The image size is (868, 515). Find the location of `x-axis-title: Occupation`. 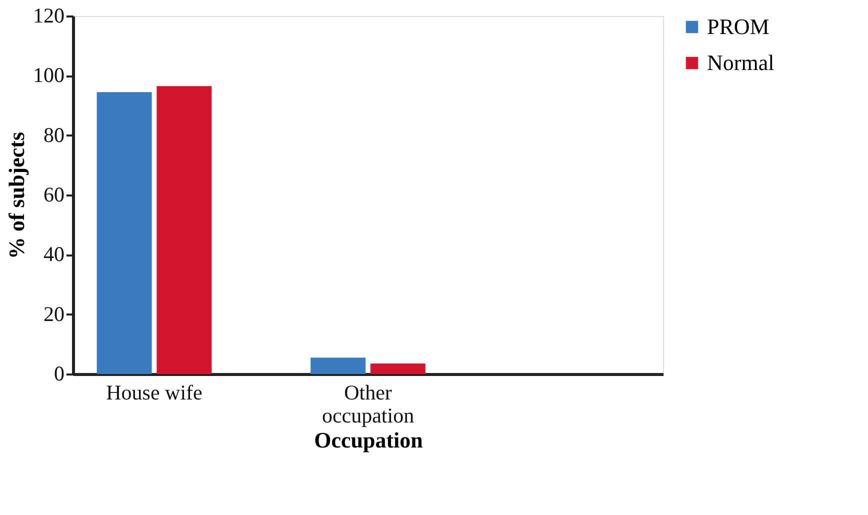

x-axis-title: Occupation is located at coordinates (368, 440).